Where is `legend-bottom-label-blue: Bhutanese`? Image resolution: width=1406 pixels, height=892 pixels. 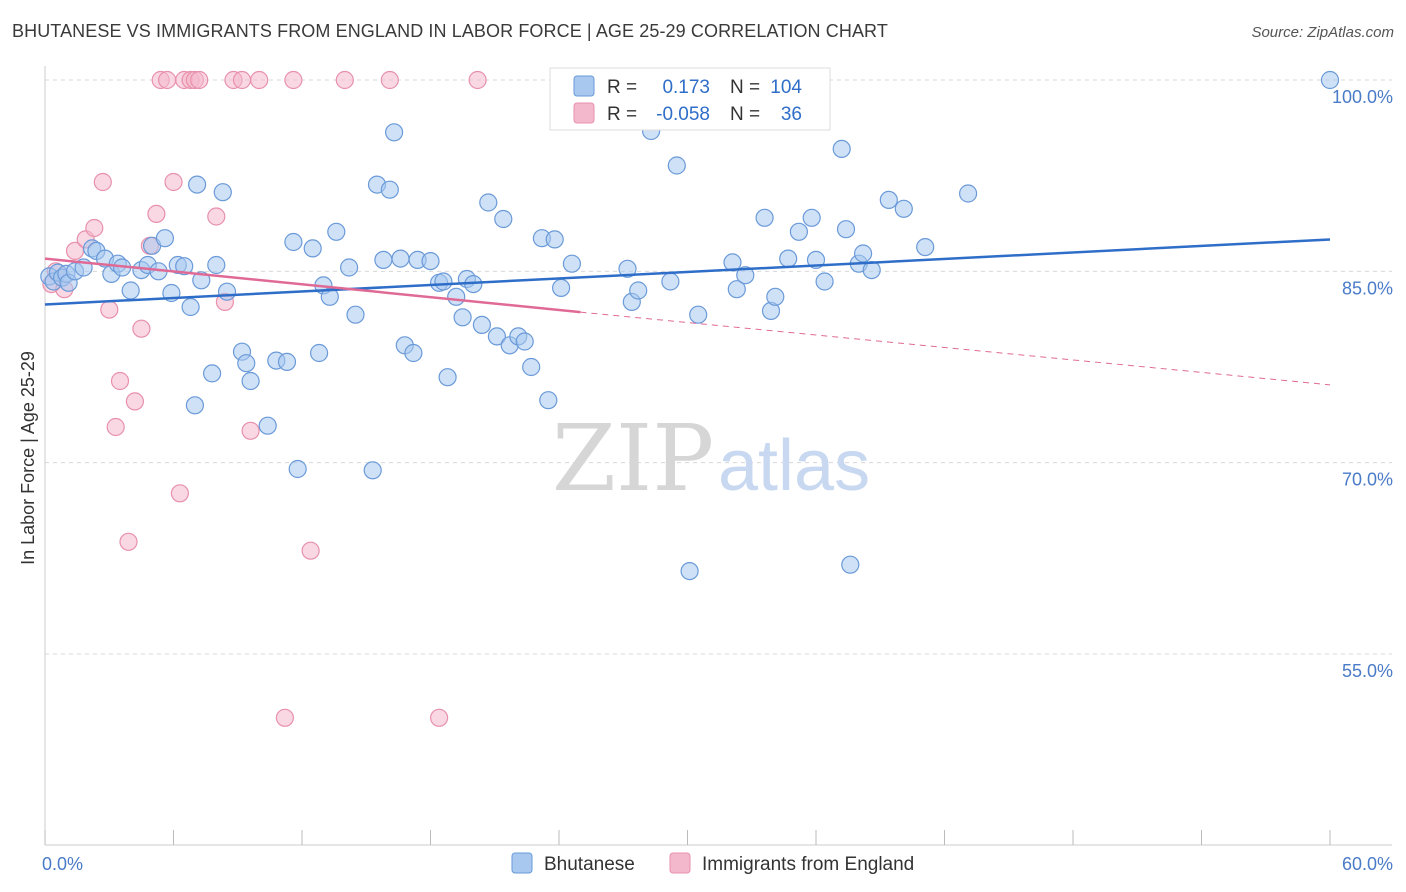
legend-bottom-label-blue: Bhutanese is located at coordinates (589, 864).